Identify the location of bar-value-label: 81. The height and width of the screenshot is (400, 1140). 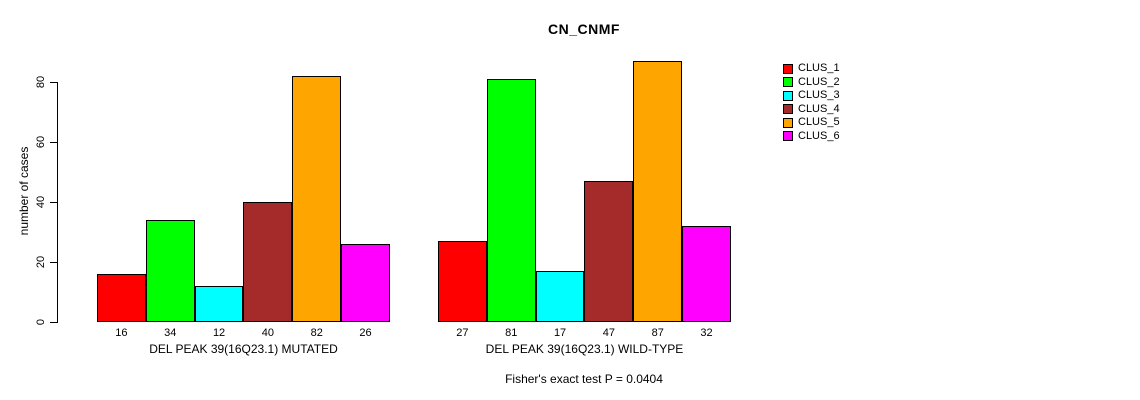
(511, 333).